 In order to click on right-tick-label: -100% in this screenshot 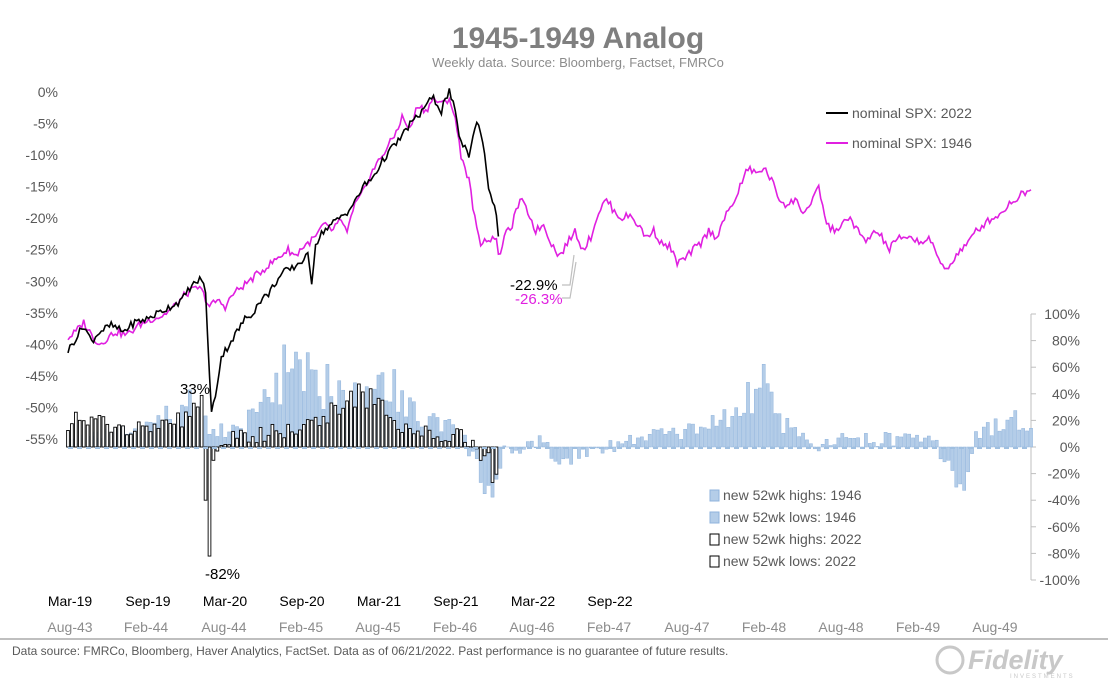, I will do `click(1060, 580)`.